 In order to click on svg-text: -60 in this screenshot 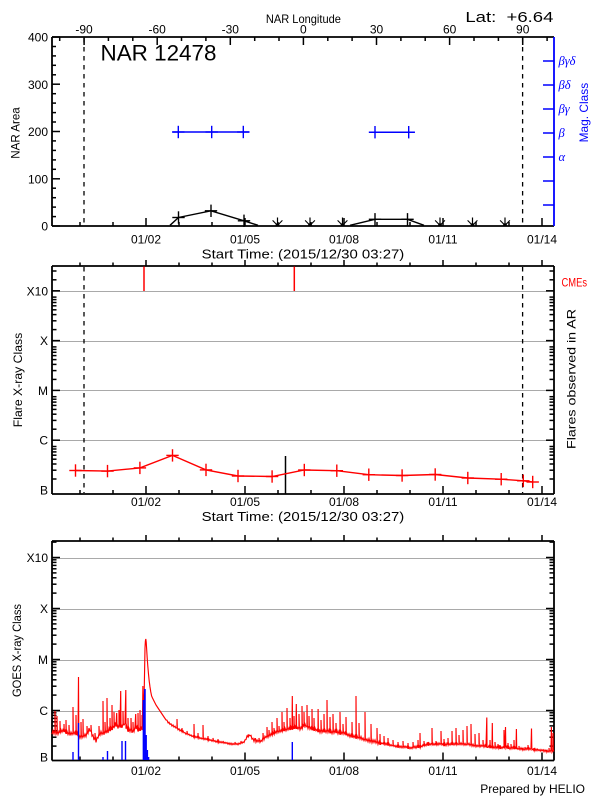, I will do `click(158, 30)`.